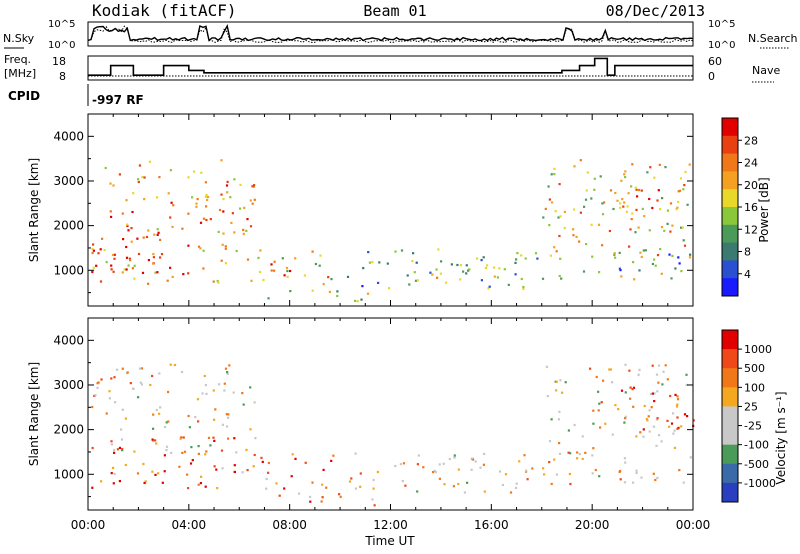 This screenshot has height=554, width=800. What do you see at coordinates (773, 38) in the screenshot?
I see `nsearch-label: N.Search` at bounding box center [773, 38].